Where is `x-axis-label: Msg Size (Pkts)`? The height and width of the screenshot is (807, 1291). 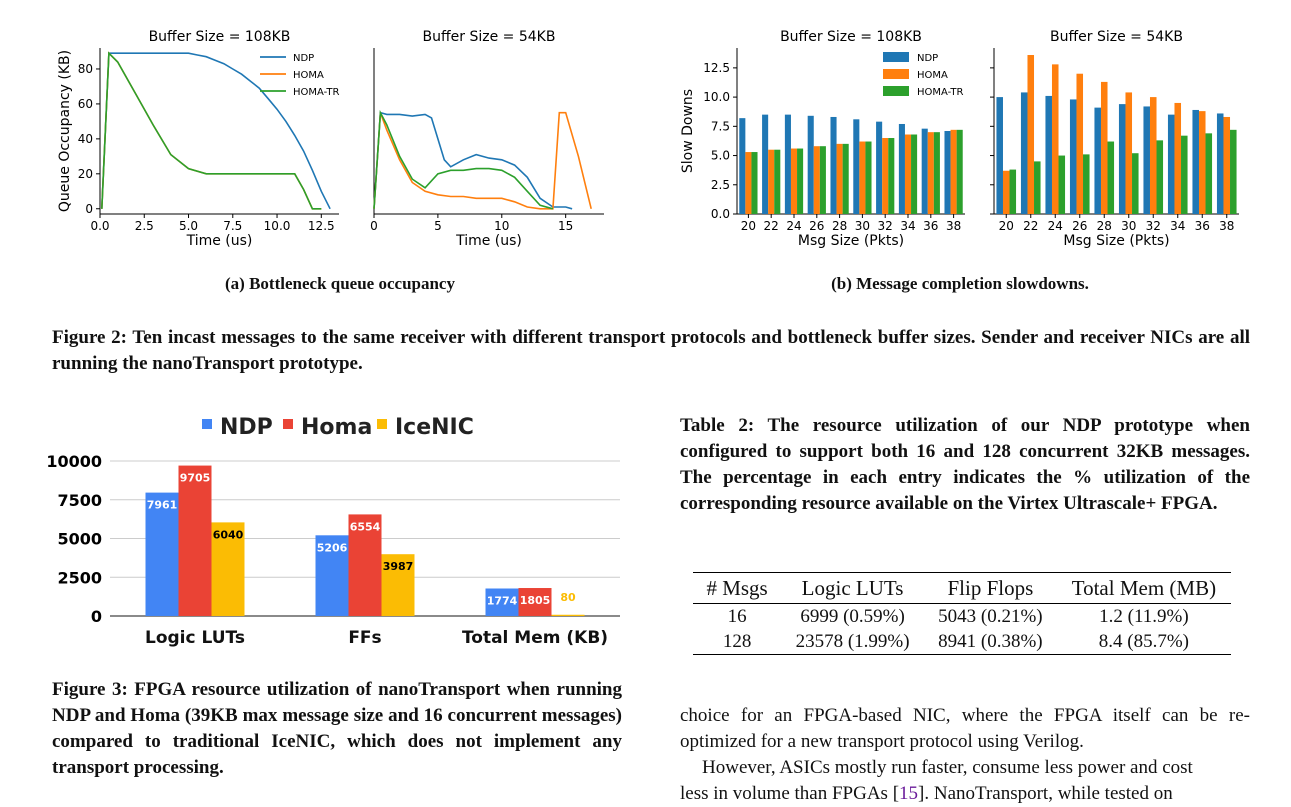
x-axis-label: Msg Size (Pkts) is located at coordinates (851, 241).